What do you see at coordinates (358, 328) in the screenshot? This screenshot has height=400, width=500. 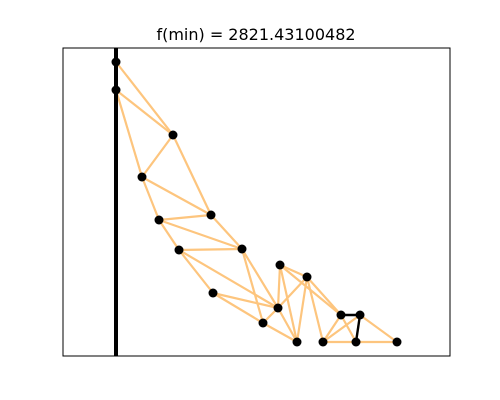 I see `highlighted-edge` at bounding box center [358, 328].